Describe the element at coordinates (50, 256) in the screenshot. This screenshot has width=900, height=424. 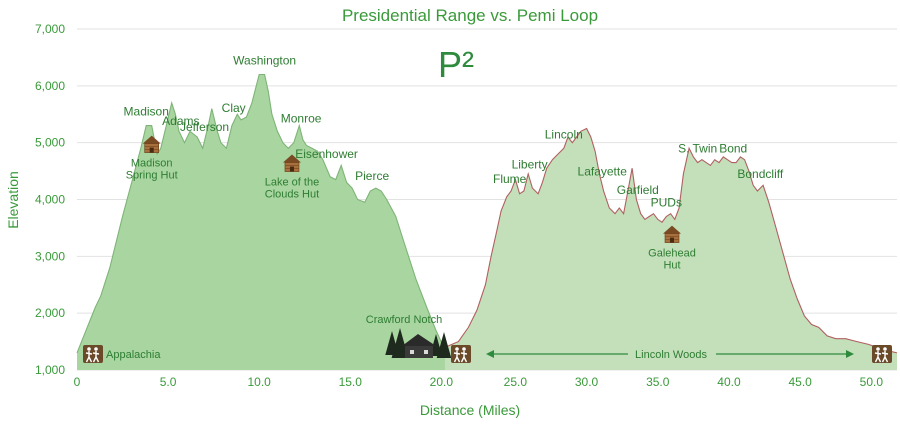
I see `y-tick-label: 3,000` at that location.